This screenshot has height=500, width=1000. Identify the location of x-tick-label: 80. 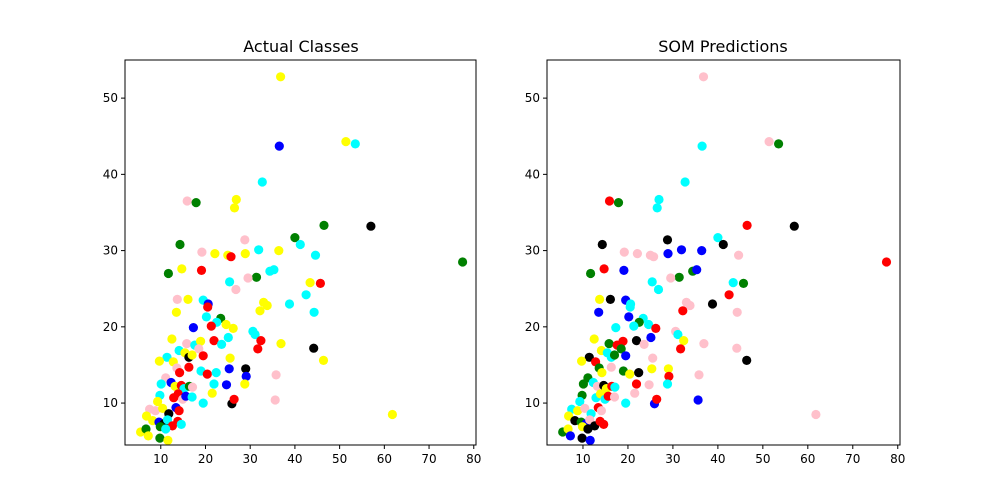
(897, 459).